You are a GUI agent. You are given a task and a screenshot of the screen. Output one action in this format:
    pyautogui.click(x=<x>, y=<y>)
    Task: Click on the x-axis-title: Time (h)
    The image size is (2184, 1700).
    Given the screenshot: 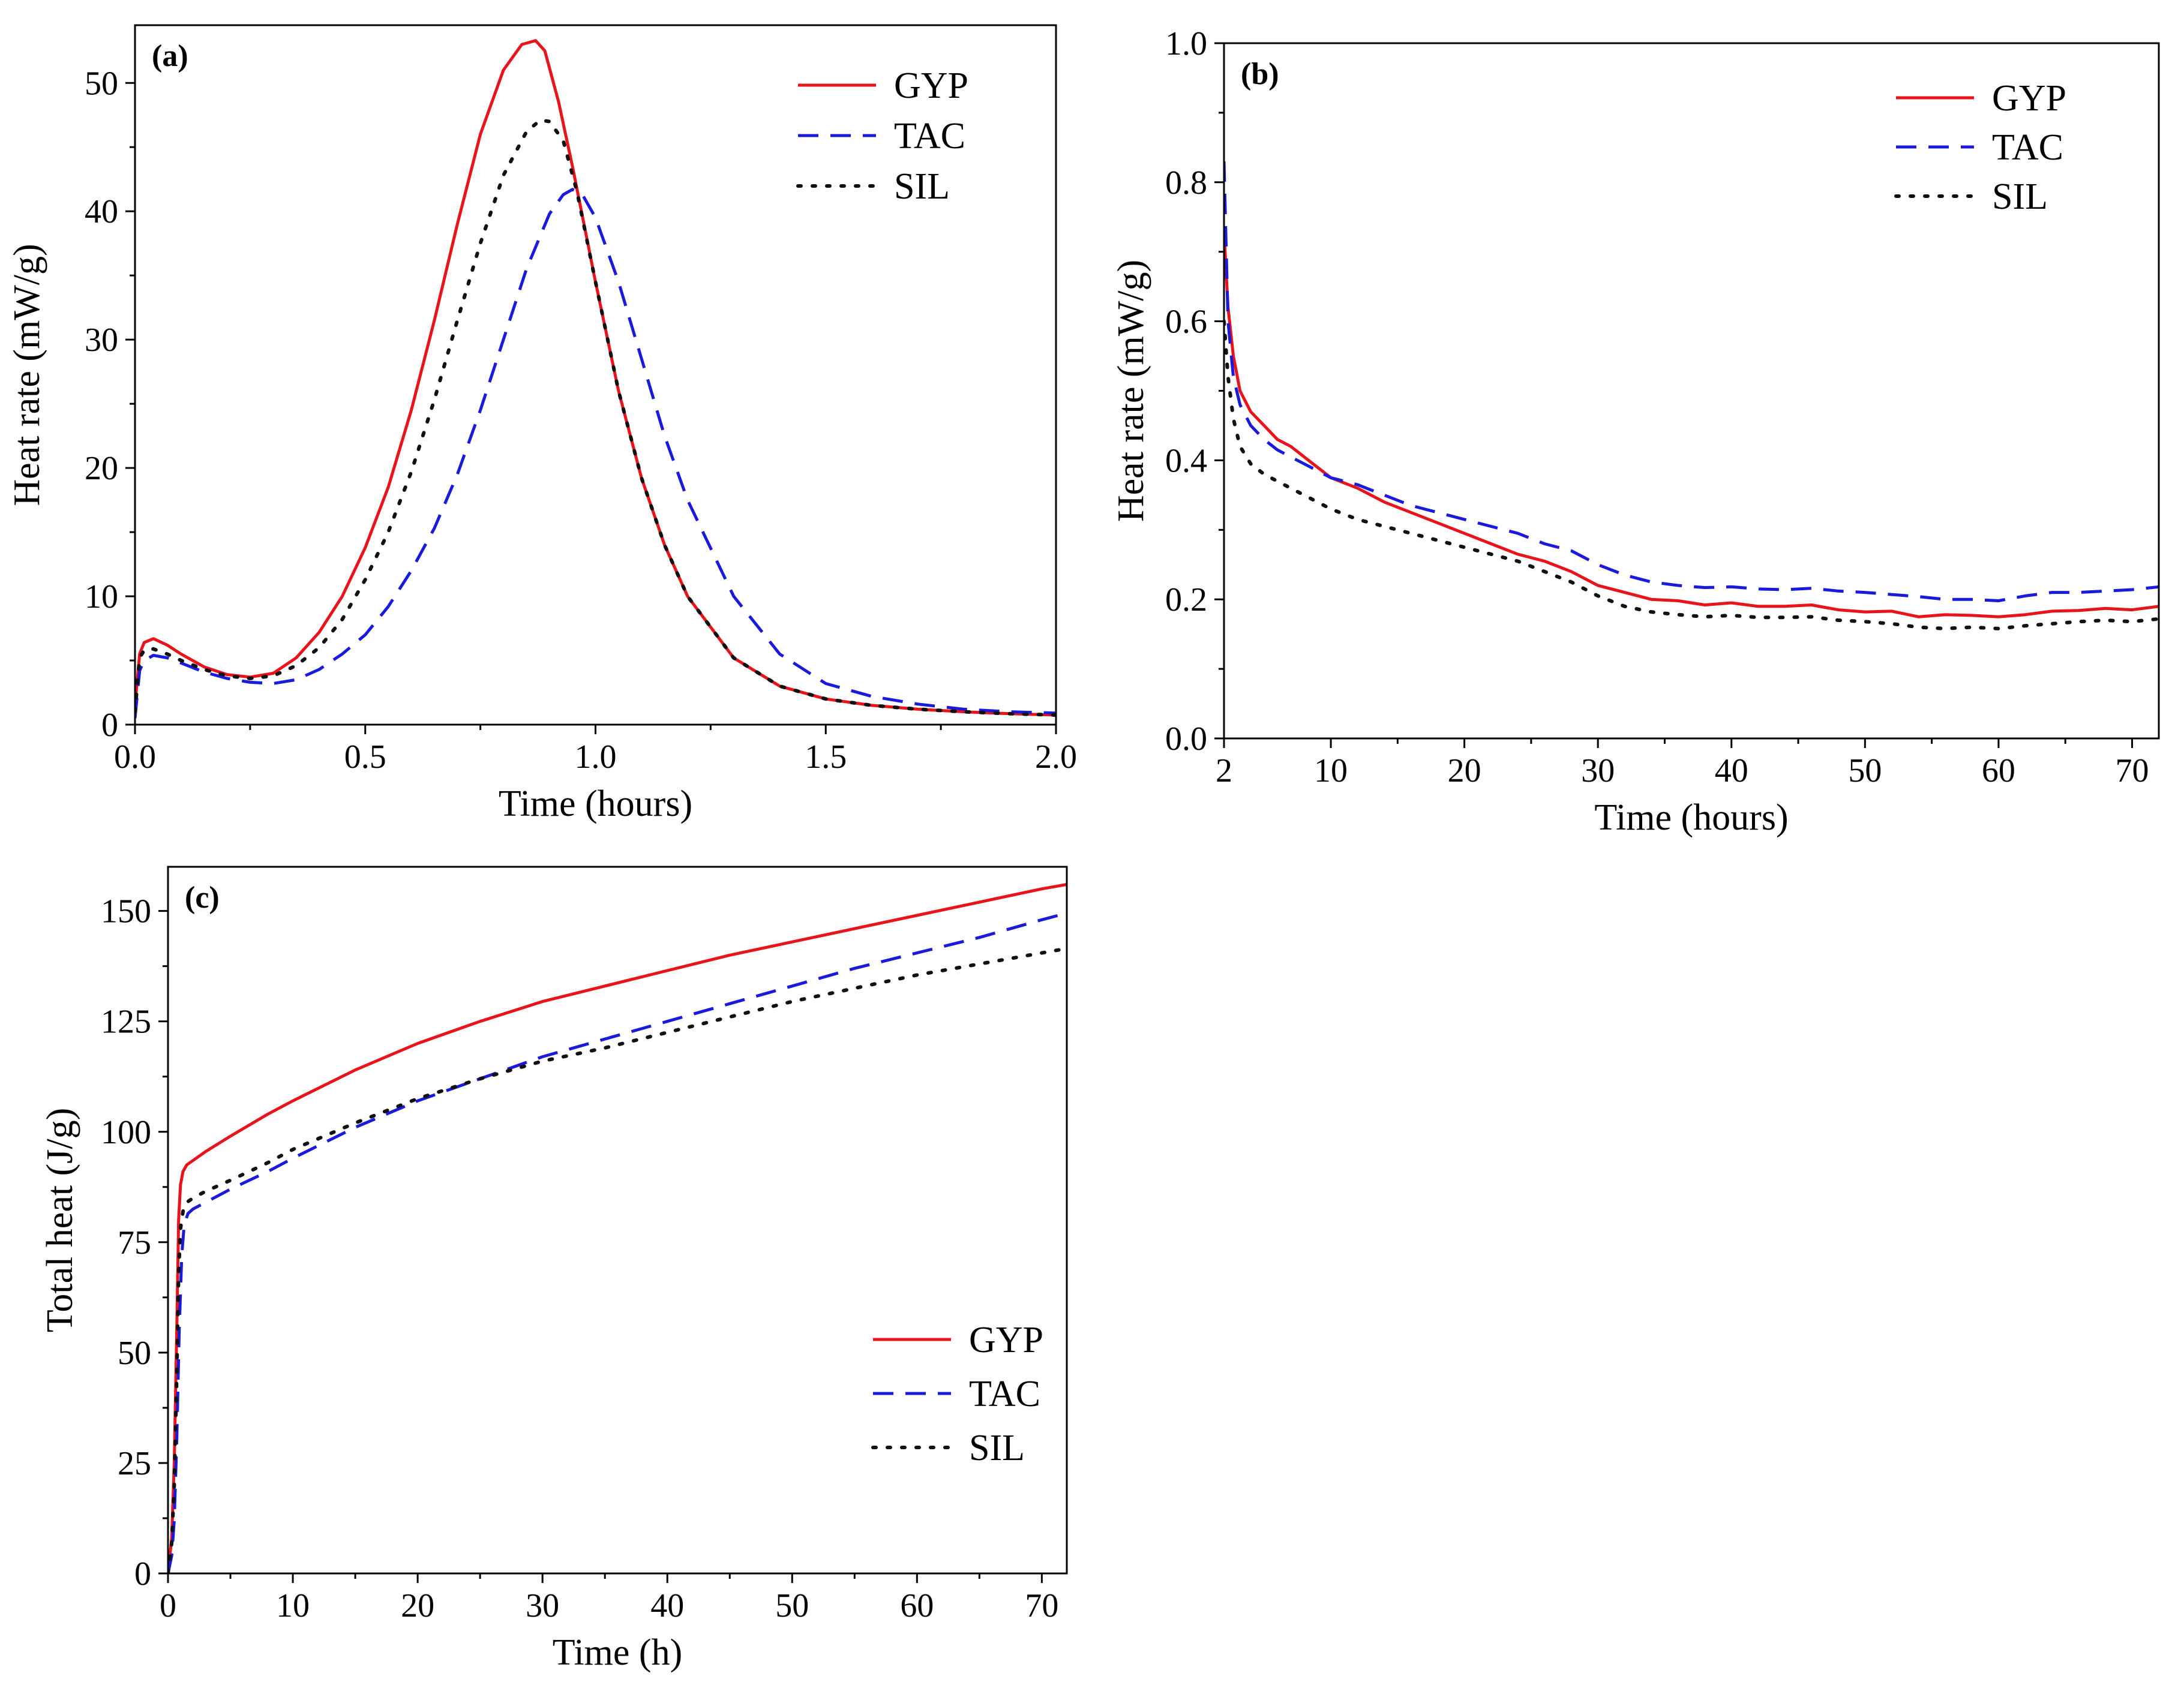 What is the action you would take?
    pyautogui.click(x=617, y=1652)
    